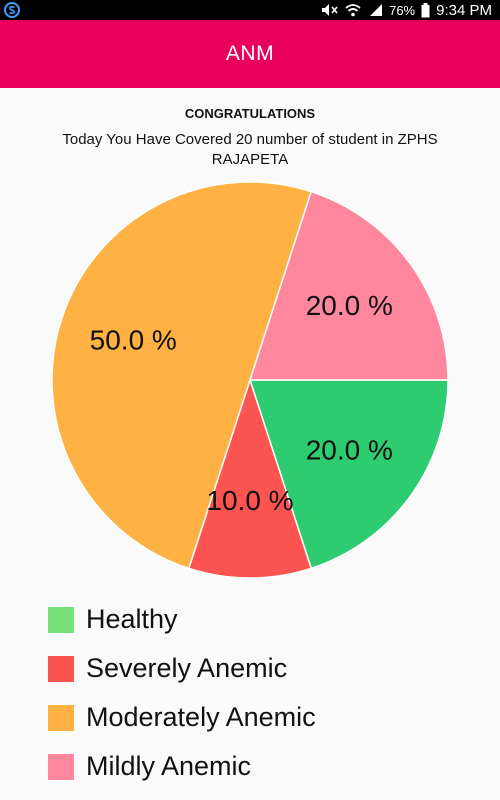 The width and height of the screenshot is (500, 800). Describe the element at coordinates (348, 285) in the screenshot. I see `pie-slice-mildly-anemic` at that location.